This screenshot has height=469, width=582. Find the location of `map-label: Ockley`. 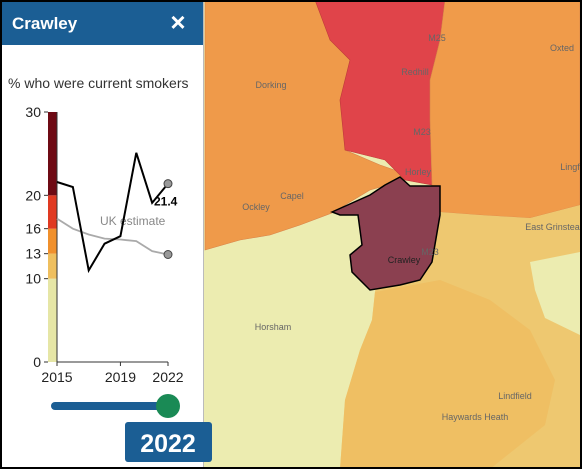

map-label: Ockley is located at coordinates (256, 207).